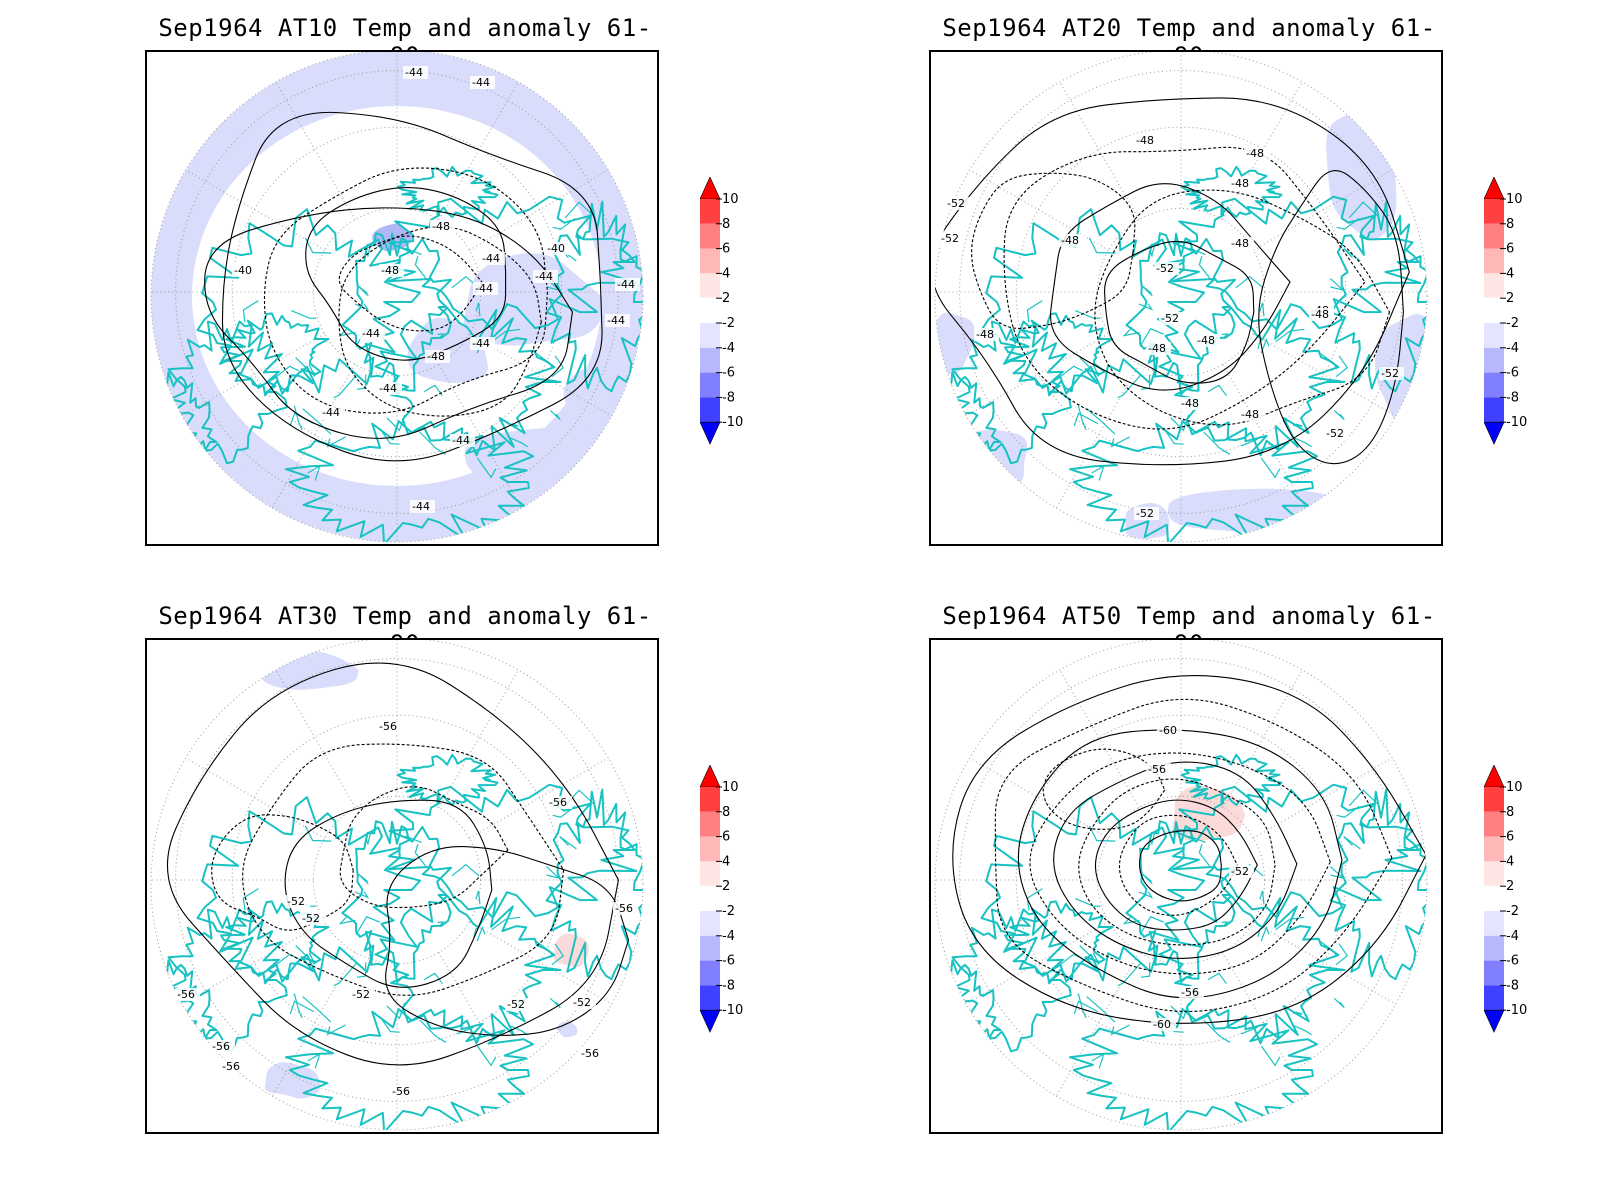 This screenshot has width=1600, height=1200. I want to click on temperature-contours, so click(398, 864).